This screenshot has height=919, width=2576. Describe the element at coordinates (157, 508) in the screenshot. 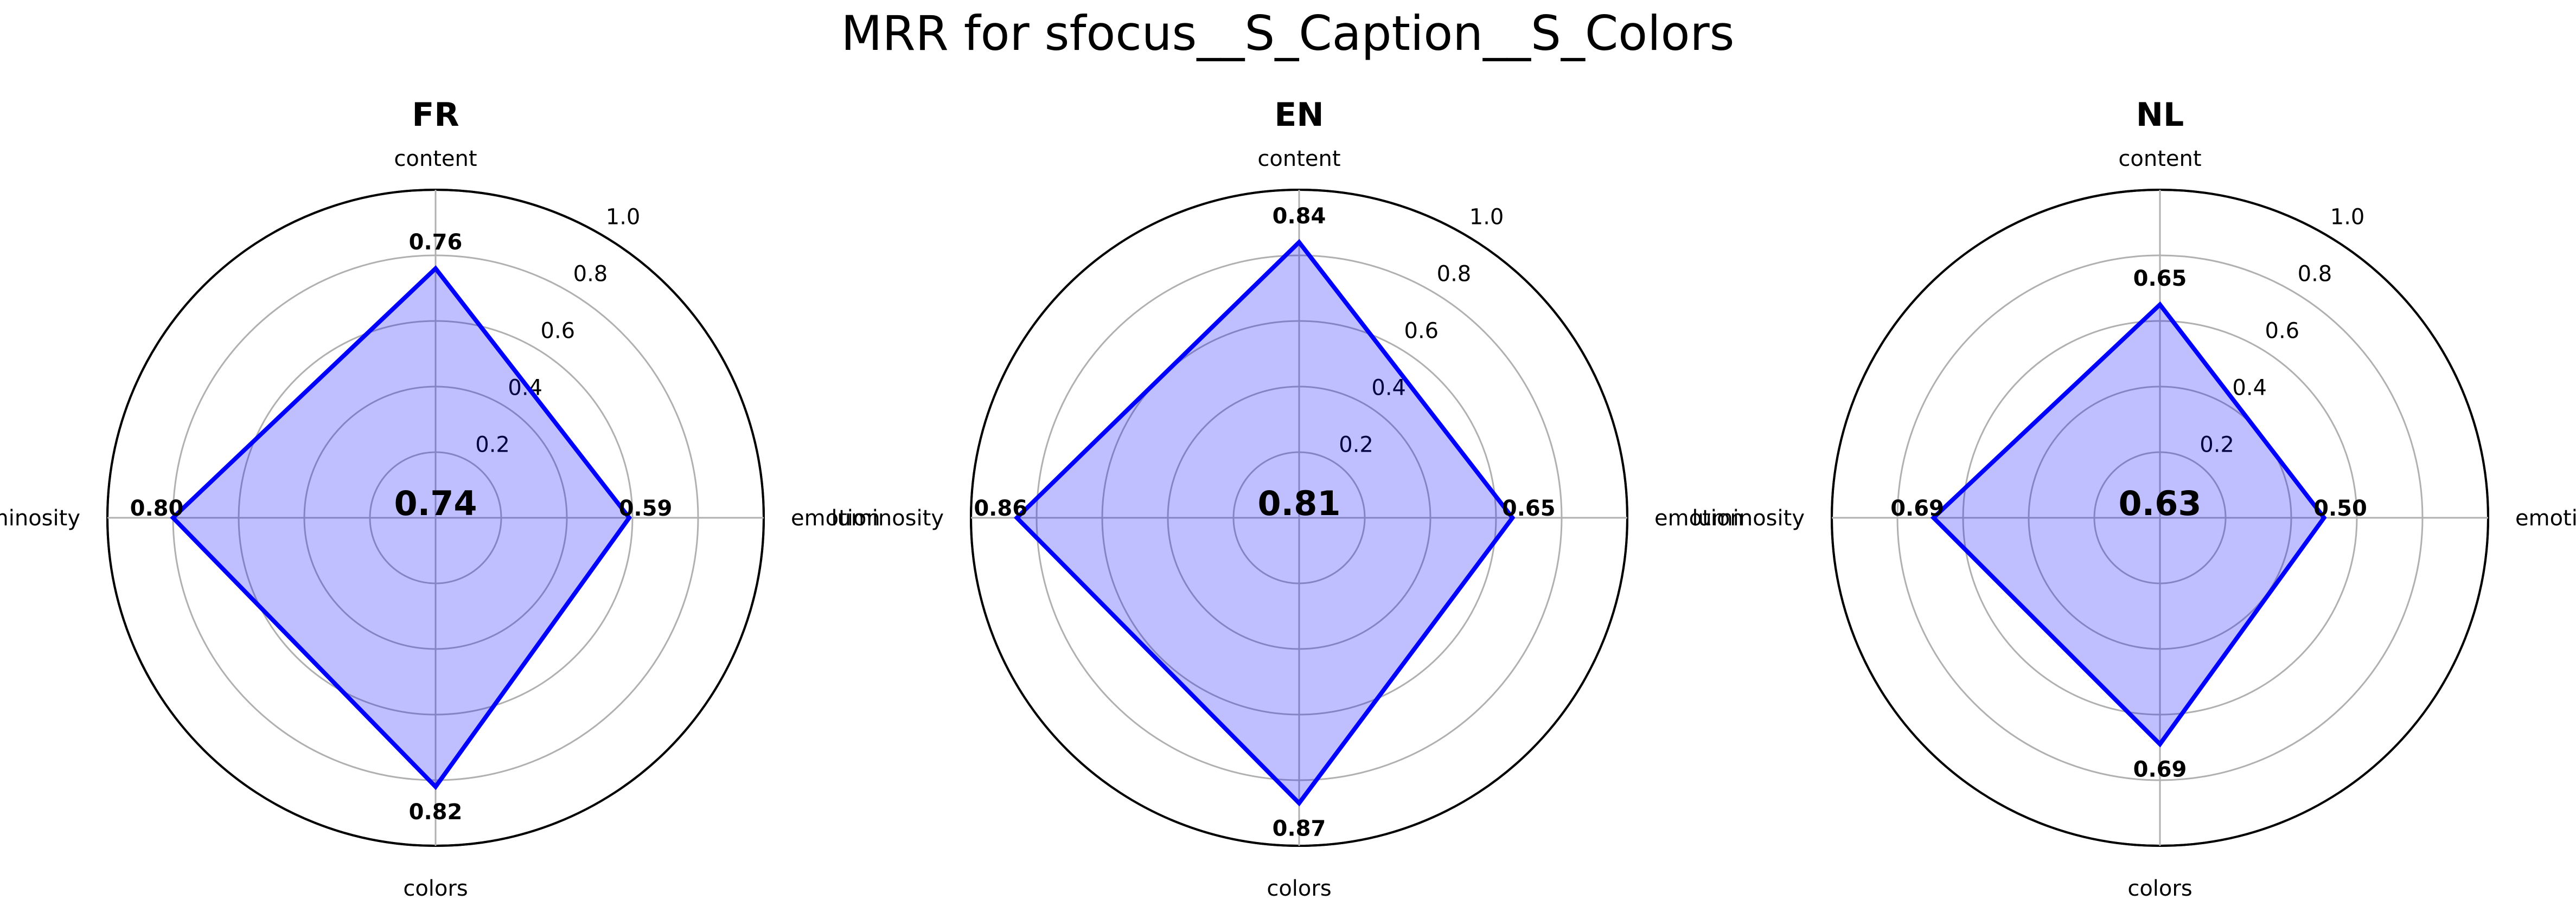

I see `radar-value-label: 0.80` at that location.